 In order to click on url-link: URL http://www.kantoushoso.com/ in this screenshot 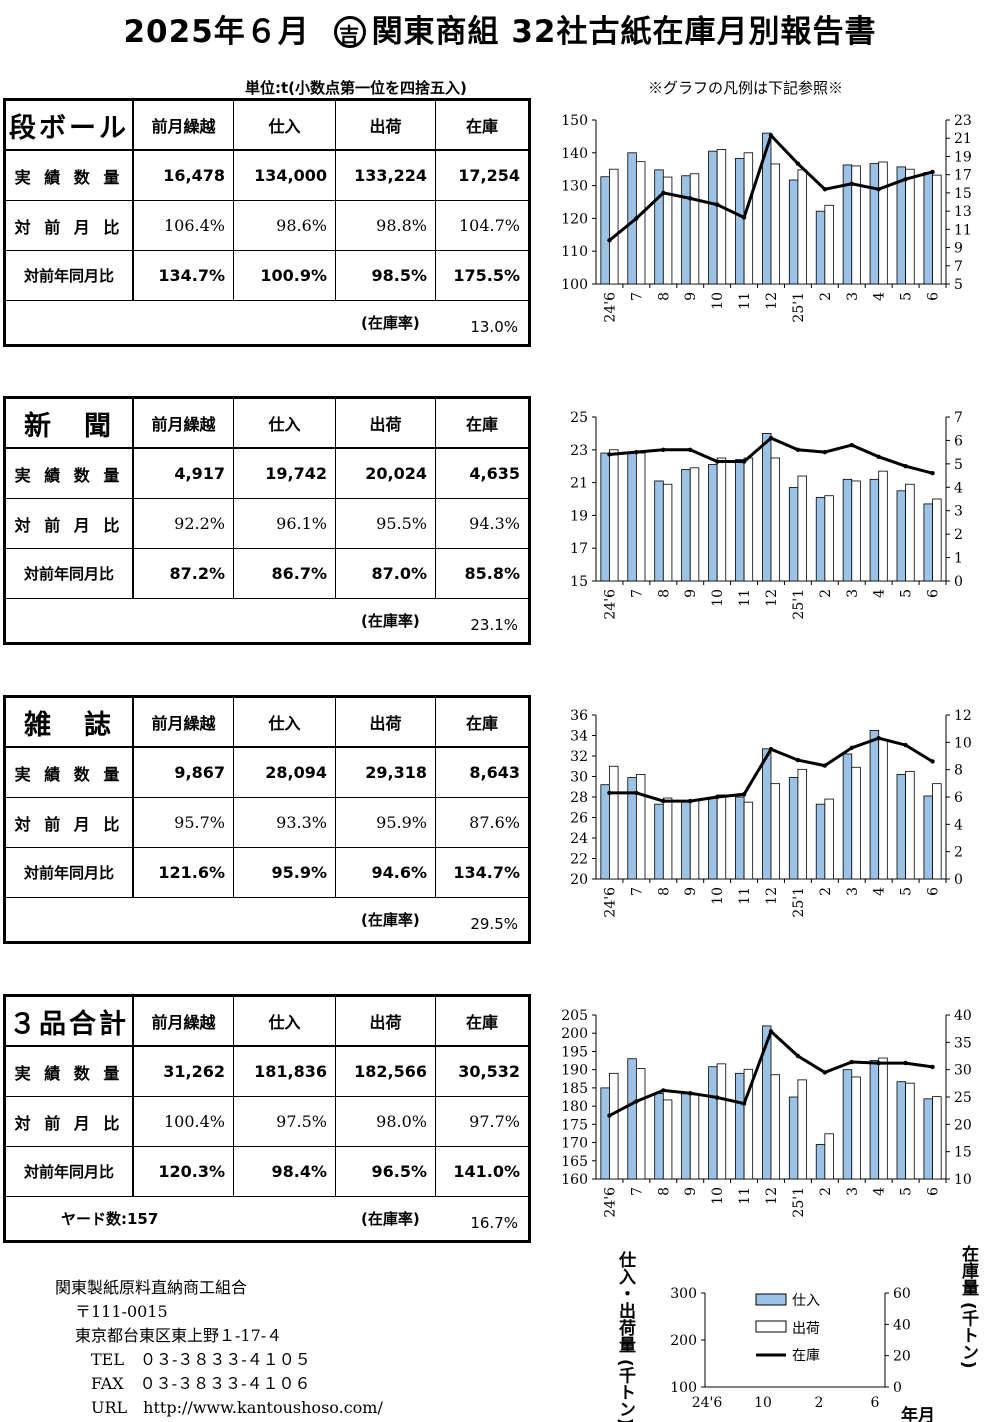, I will do `click(237, 1407)`.